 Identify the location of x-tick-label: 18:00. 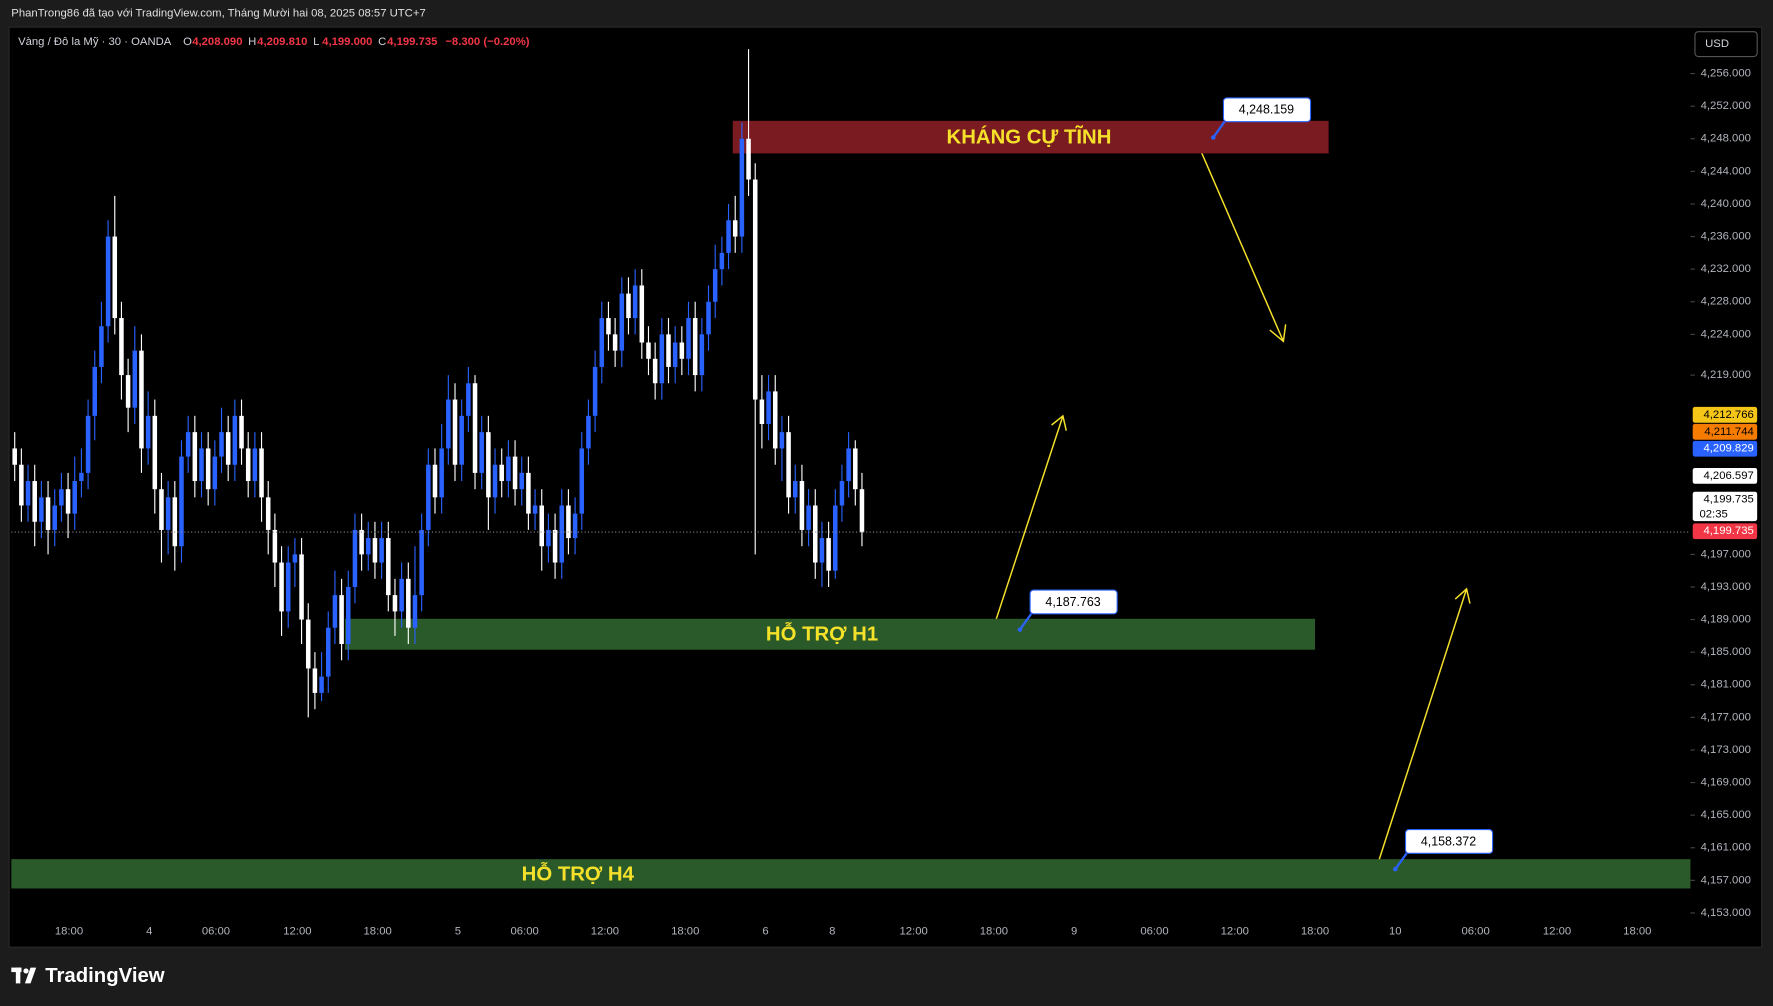
(1315, 931).